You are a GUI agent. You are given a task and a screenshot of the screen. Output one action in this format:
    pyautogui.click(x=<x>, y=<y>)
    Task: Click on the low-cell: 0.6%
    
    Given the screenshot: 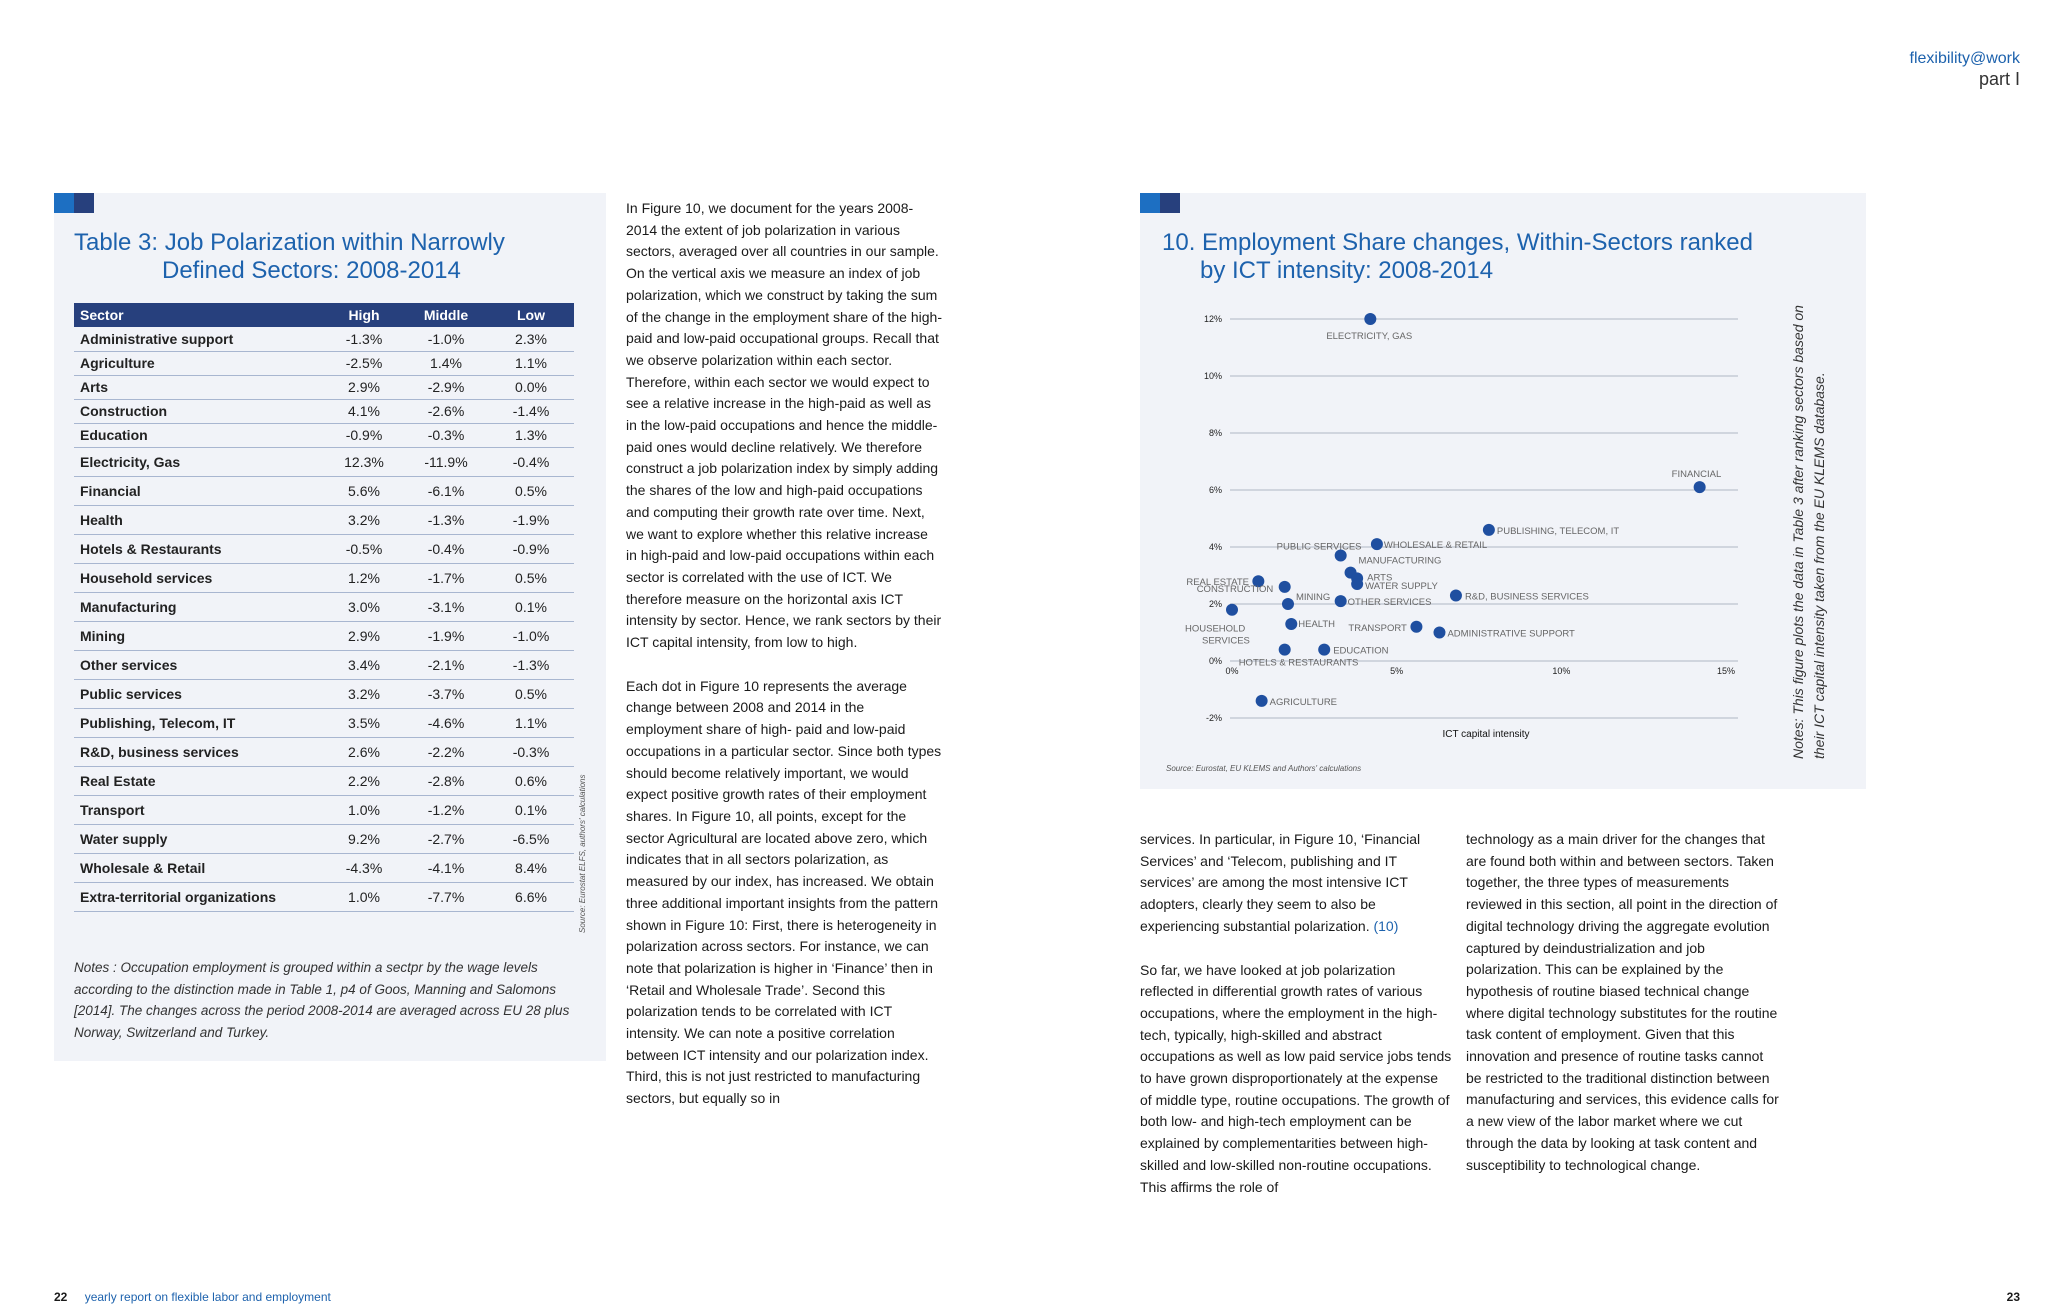 What is the action you would take?
    pyautogui.click(x=531, y=781)
    